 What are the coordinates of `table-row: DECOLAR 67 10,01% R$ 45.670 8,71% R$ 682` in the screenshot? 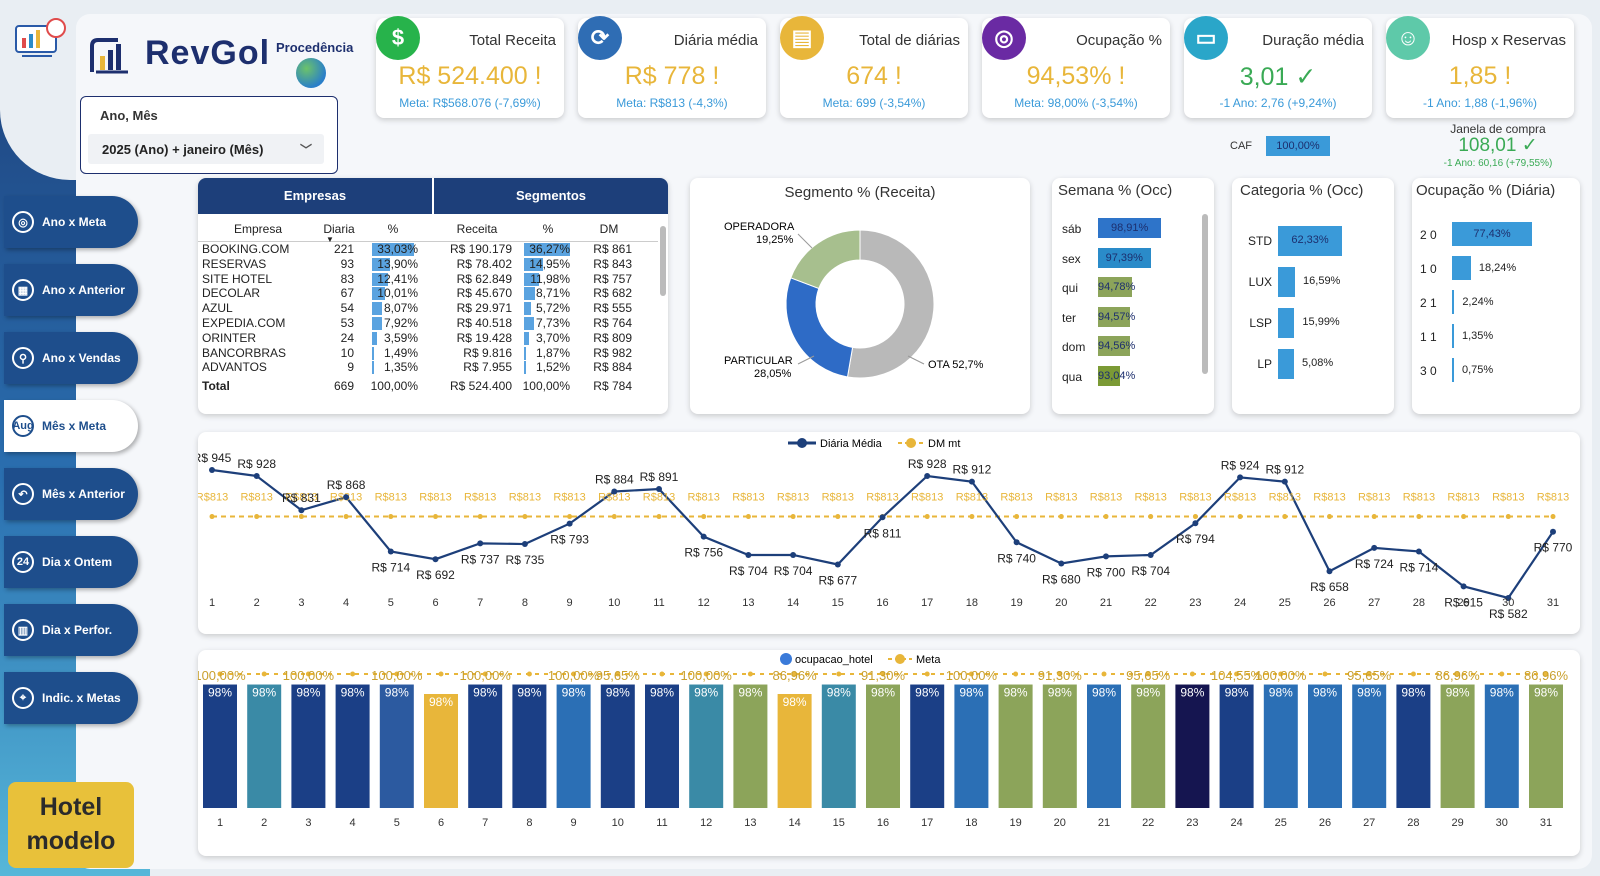 It's located at (428, 293).